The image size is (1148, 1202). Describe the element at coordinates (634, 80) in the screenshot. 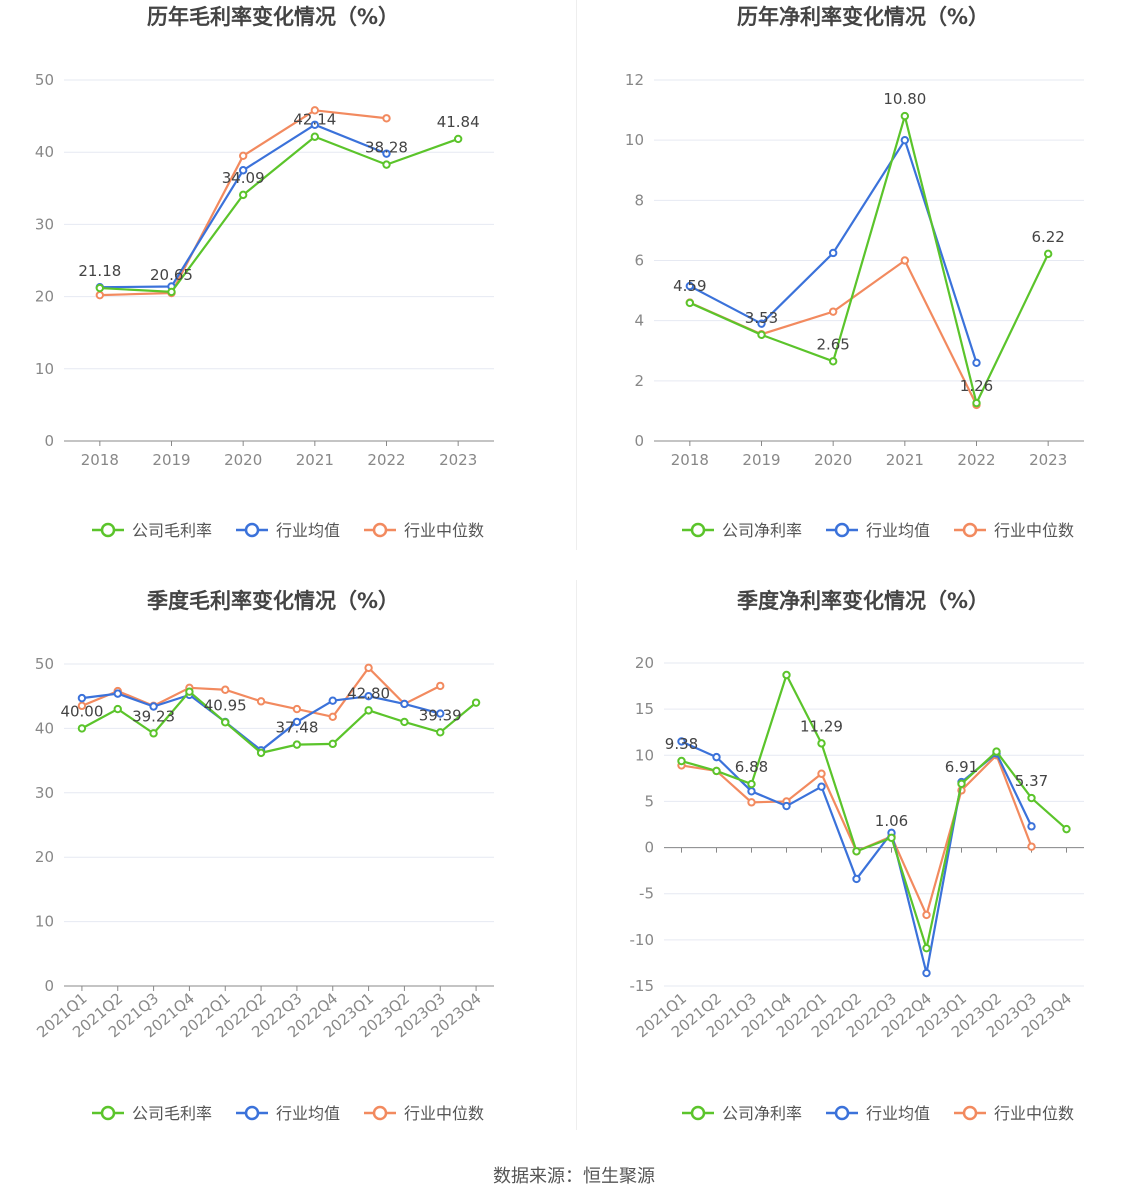

I see `y-tick-label: 12` at that location.